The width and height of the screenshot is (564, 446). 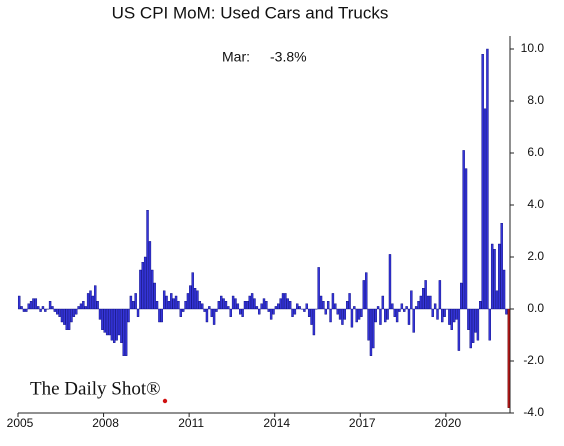 I want to click on y-tick-label: 8.0, so click(x=535, y=100).